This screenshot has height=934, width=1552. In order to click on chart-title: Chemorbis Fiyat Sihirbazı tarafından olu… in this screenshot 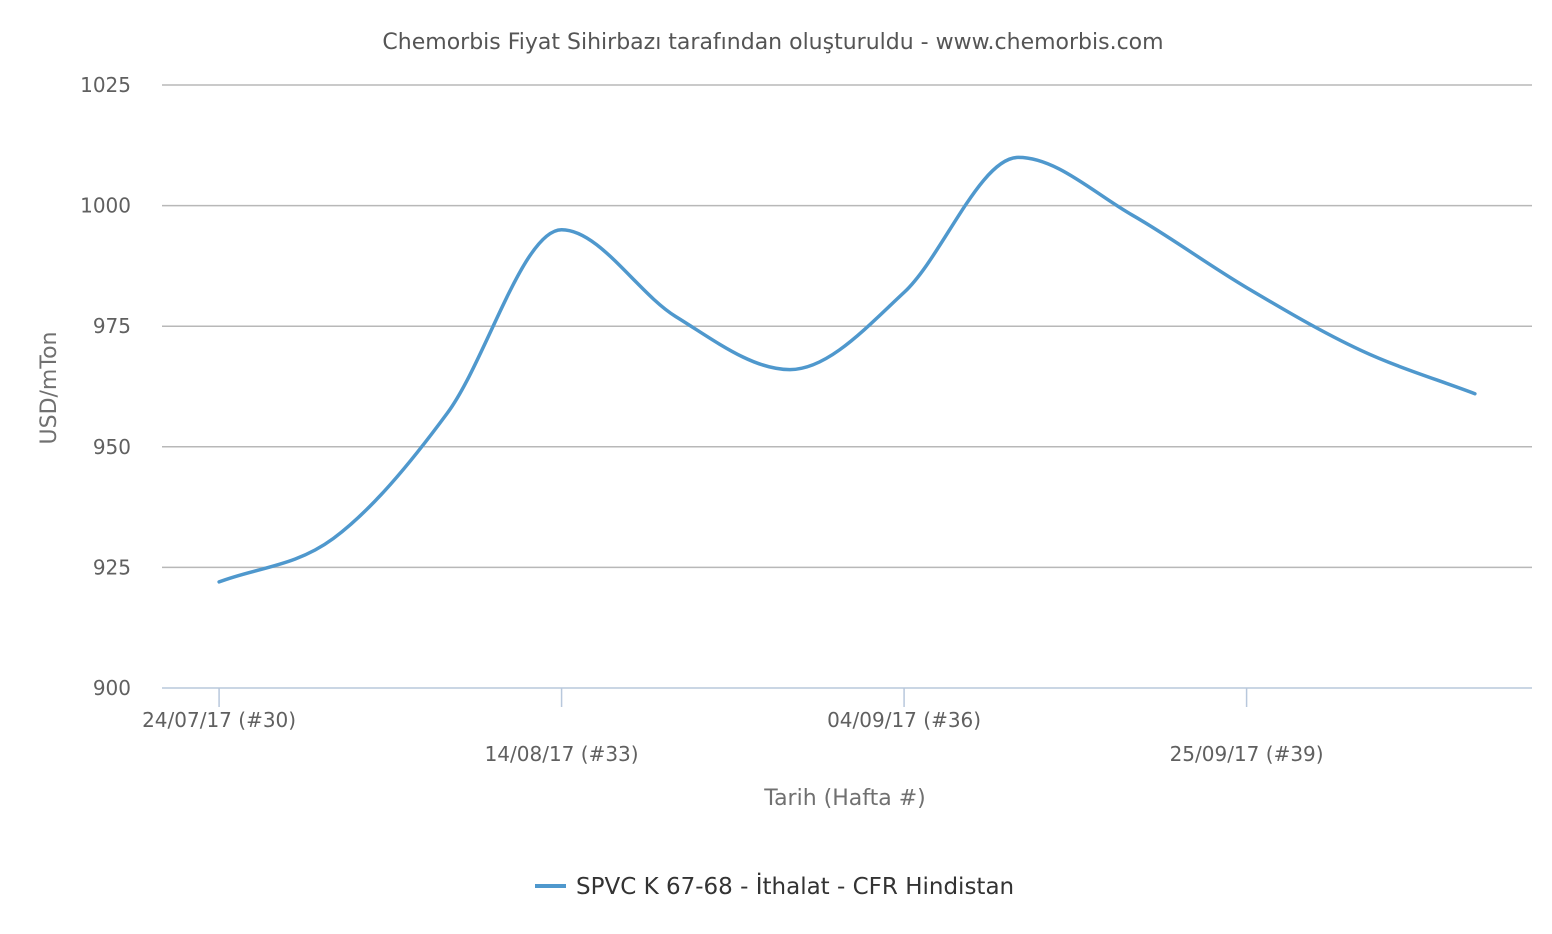, I will do `click(772, 42)`.